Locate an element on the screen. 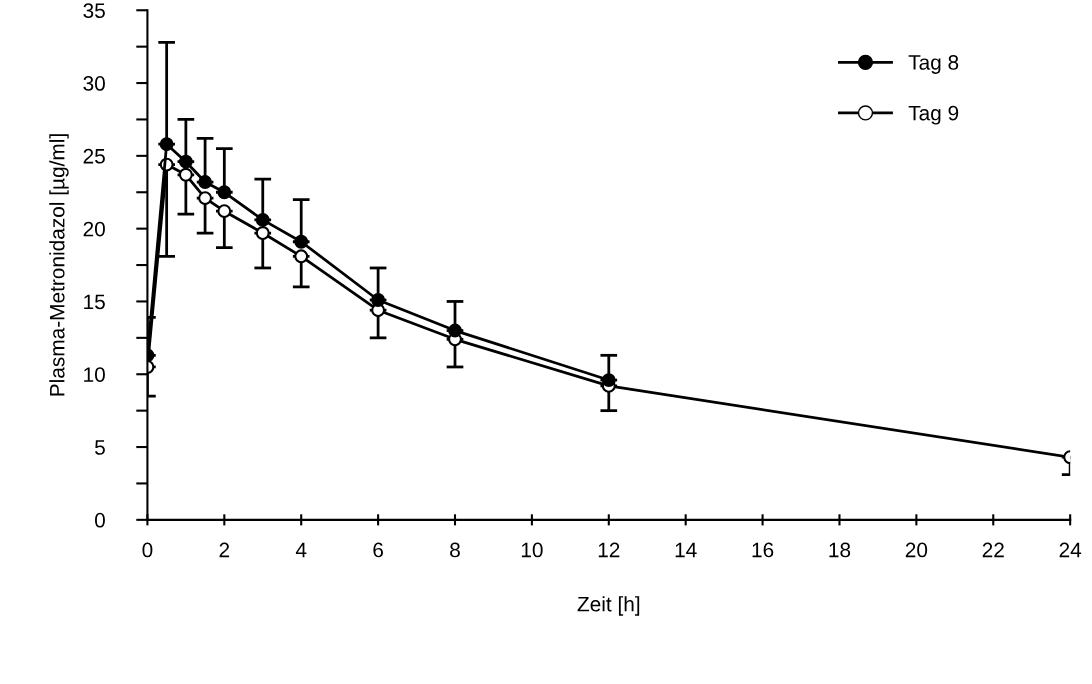 This screenshot has width=1092, height=684. y-tick-label: 15 is located at coordinates (94, 302).